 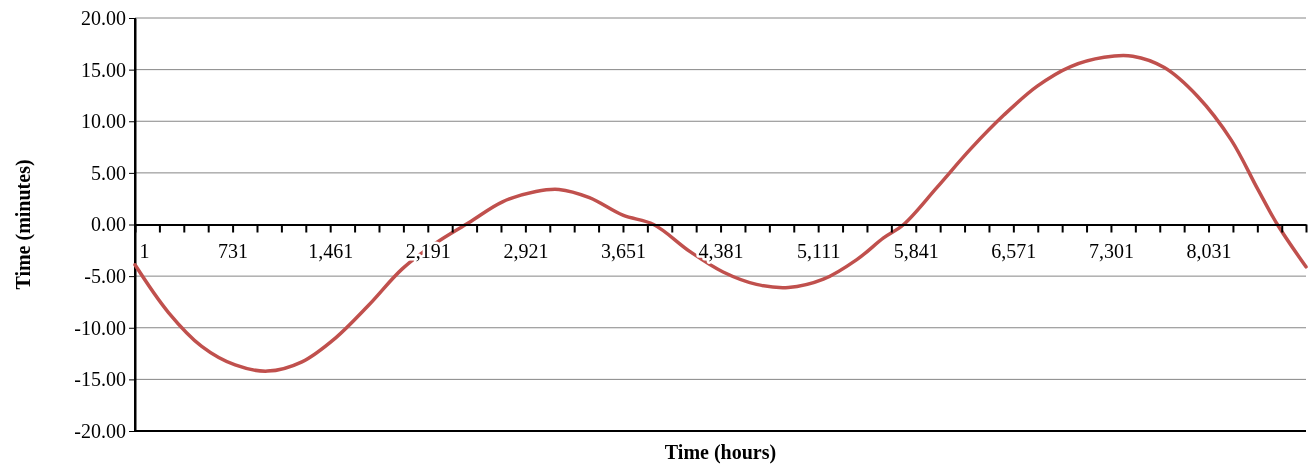 What do you see at coordinates (1014, 250) in the screenshot?
I see `x-tick-label: 6,571` at bounding box center [1014, 250].